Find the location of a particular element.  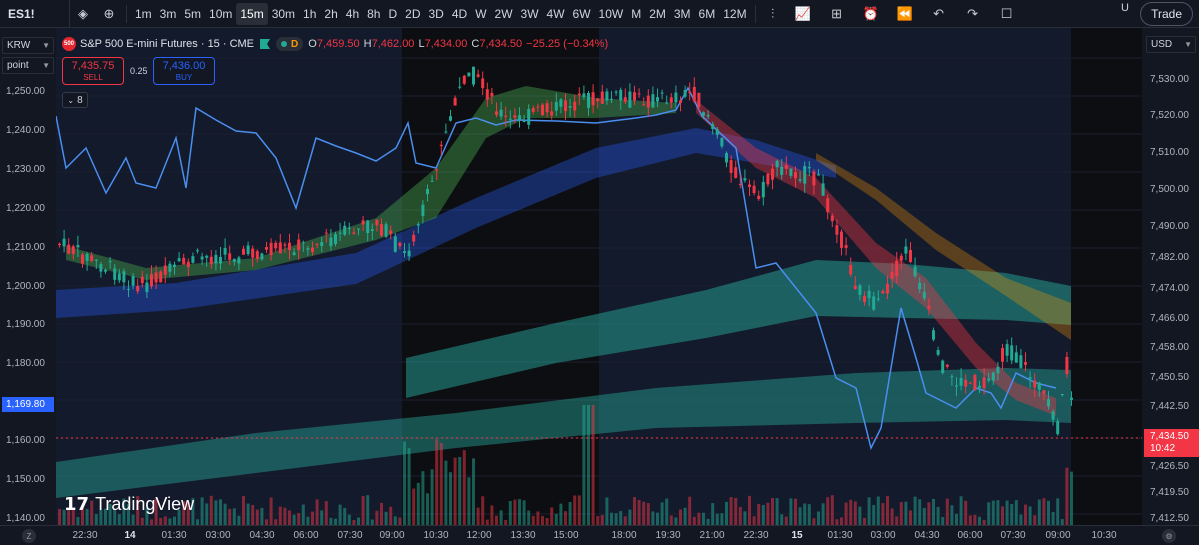

symbol-label: ES1! is located at coordinates (21, 13).